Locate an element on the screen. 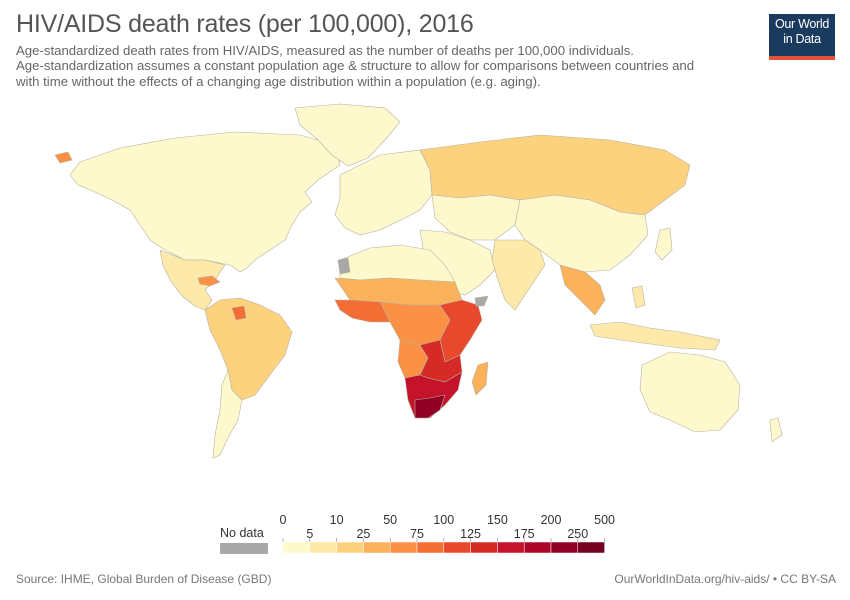 This screenshot has height=600, width=850. region-japan is located at coordinates (663, 244).